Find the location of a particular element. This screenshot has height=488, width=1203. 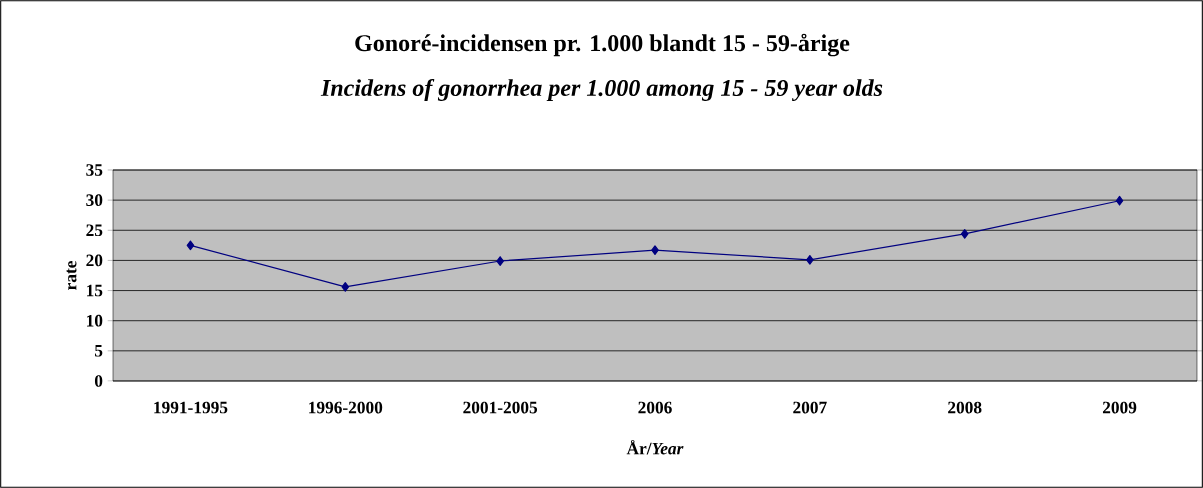

y-axis-title: rate is located at coordinates (71, 275).